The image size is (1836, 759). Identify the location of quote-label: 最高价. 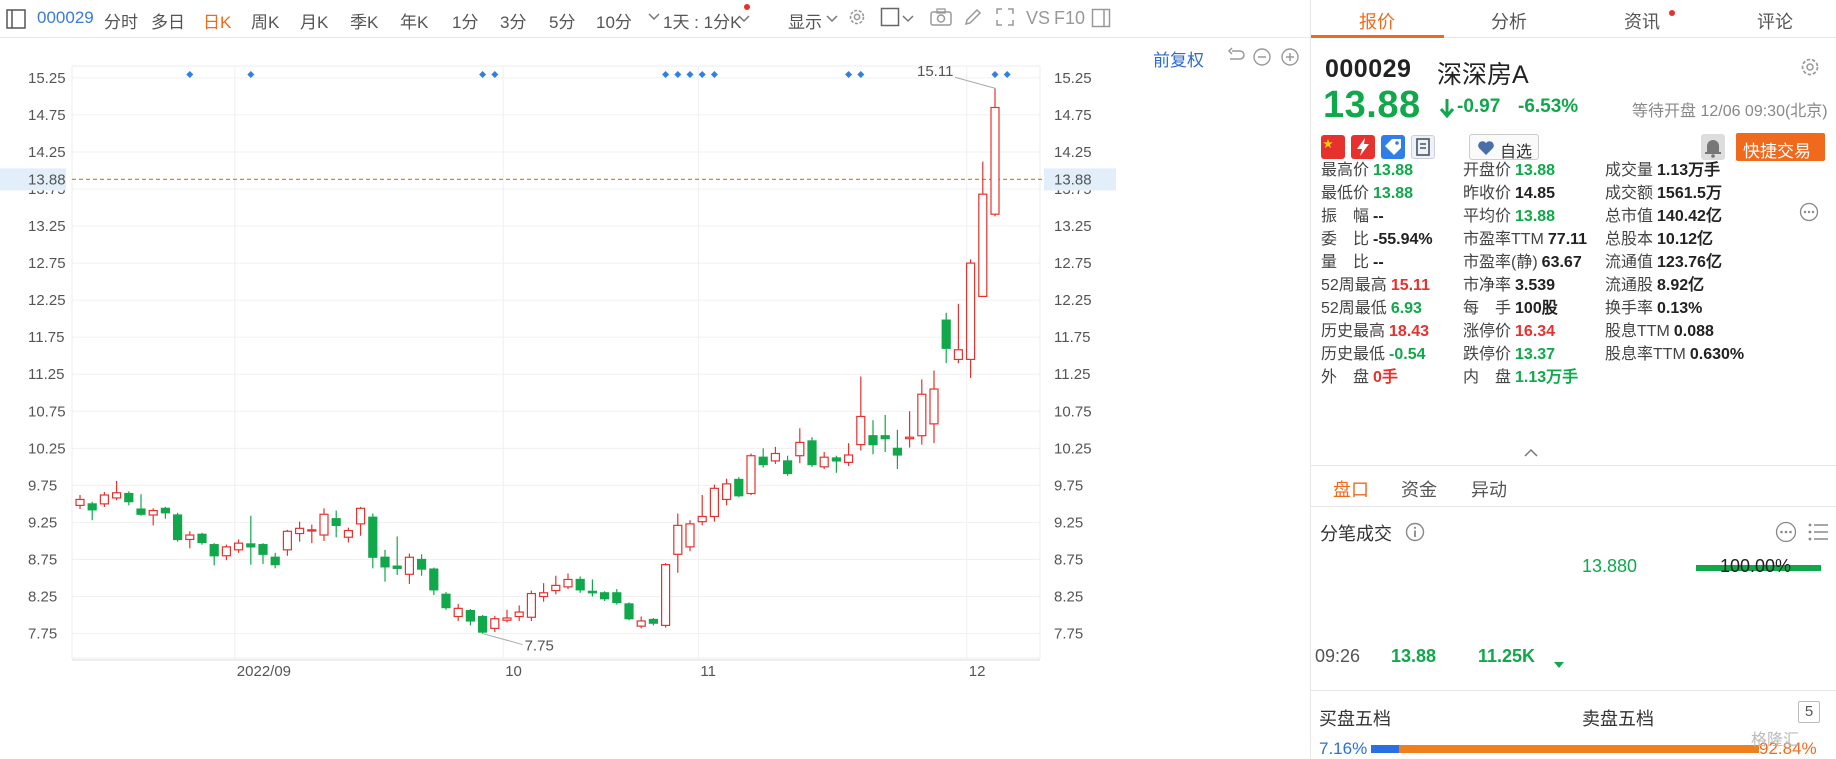
(1345, 170).